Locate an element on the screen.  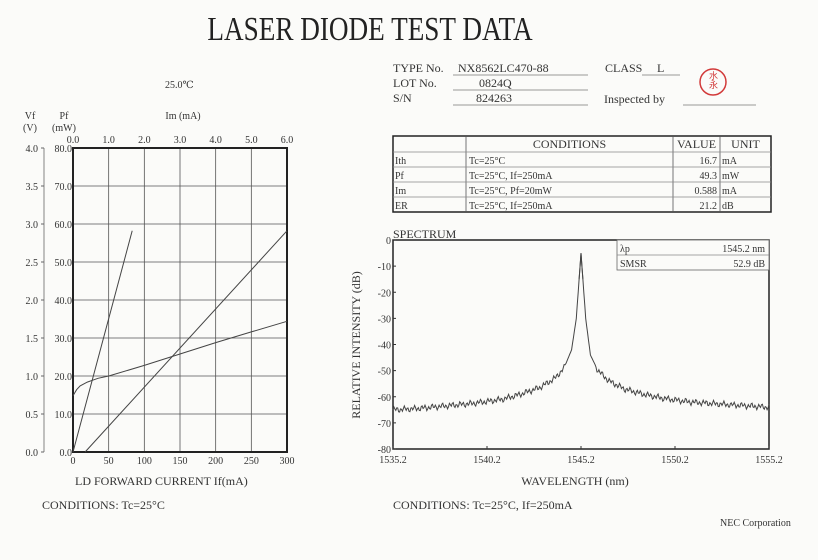
plot-frame is located at coordinates (180, 300).